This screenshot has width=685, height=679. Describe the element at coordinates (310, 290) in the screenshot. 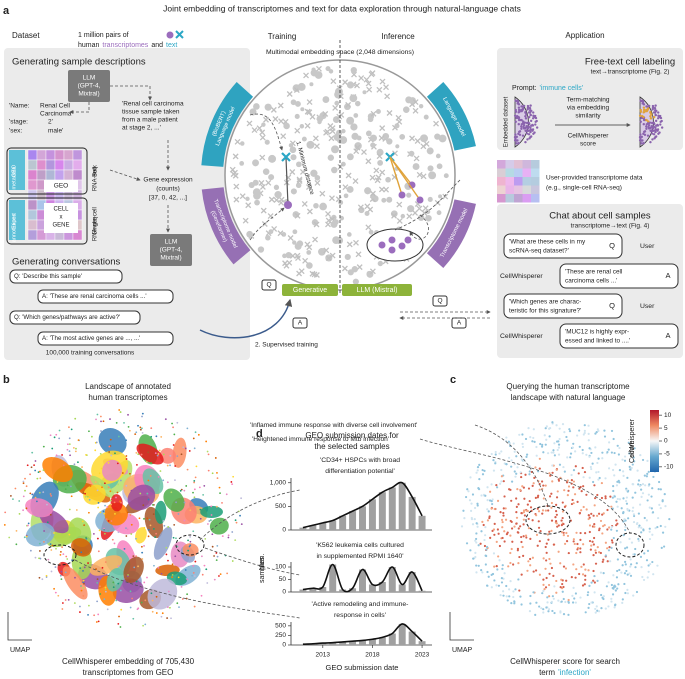

I see `label: Generative` at that location.